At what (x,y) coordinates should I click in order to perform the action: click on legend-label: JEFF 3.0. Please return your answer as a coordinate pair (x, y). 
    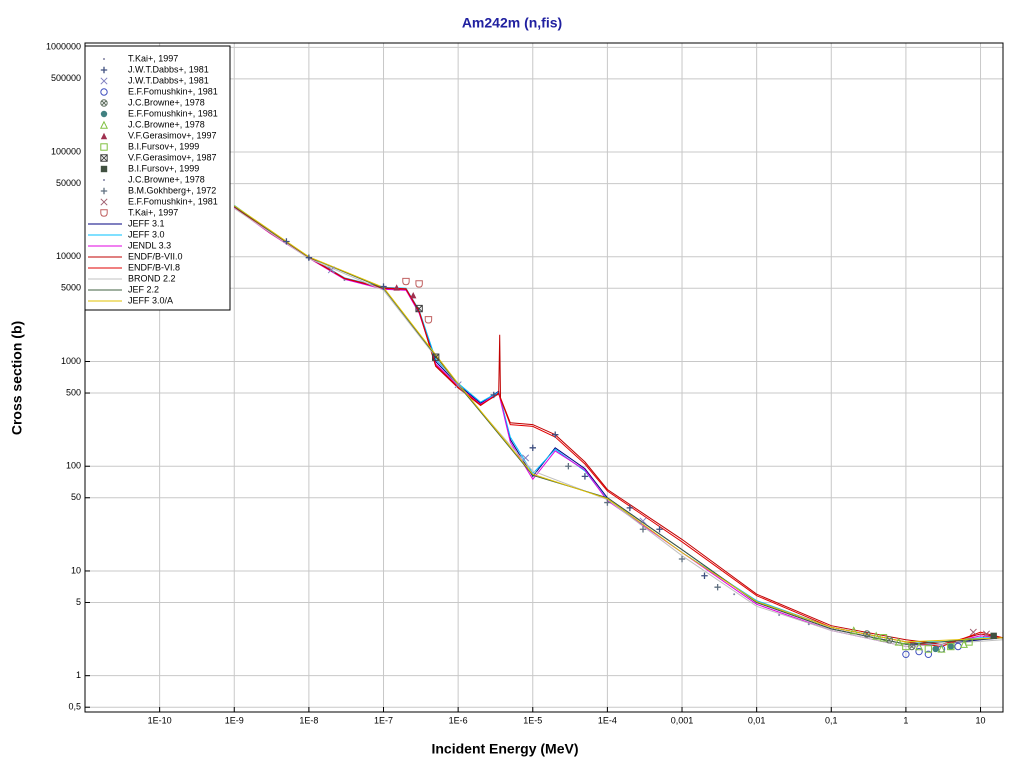
    Looking at the image, I should click on (146, 234).